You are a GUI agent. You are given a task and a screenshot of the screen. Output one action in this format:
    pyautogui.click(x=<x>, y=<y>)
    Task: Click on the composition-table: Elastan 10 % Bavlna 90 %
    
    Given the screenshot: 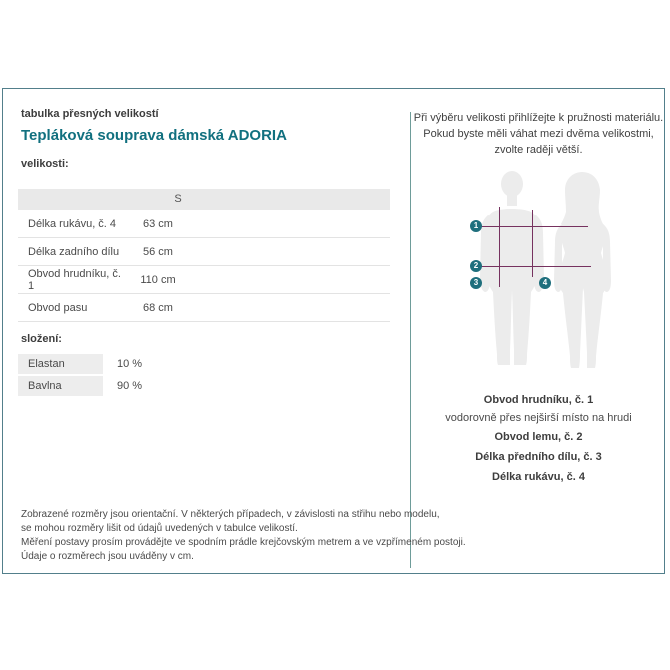 What is the action you would take?
    pyautogui.click(x=204, y=376)
    